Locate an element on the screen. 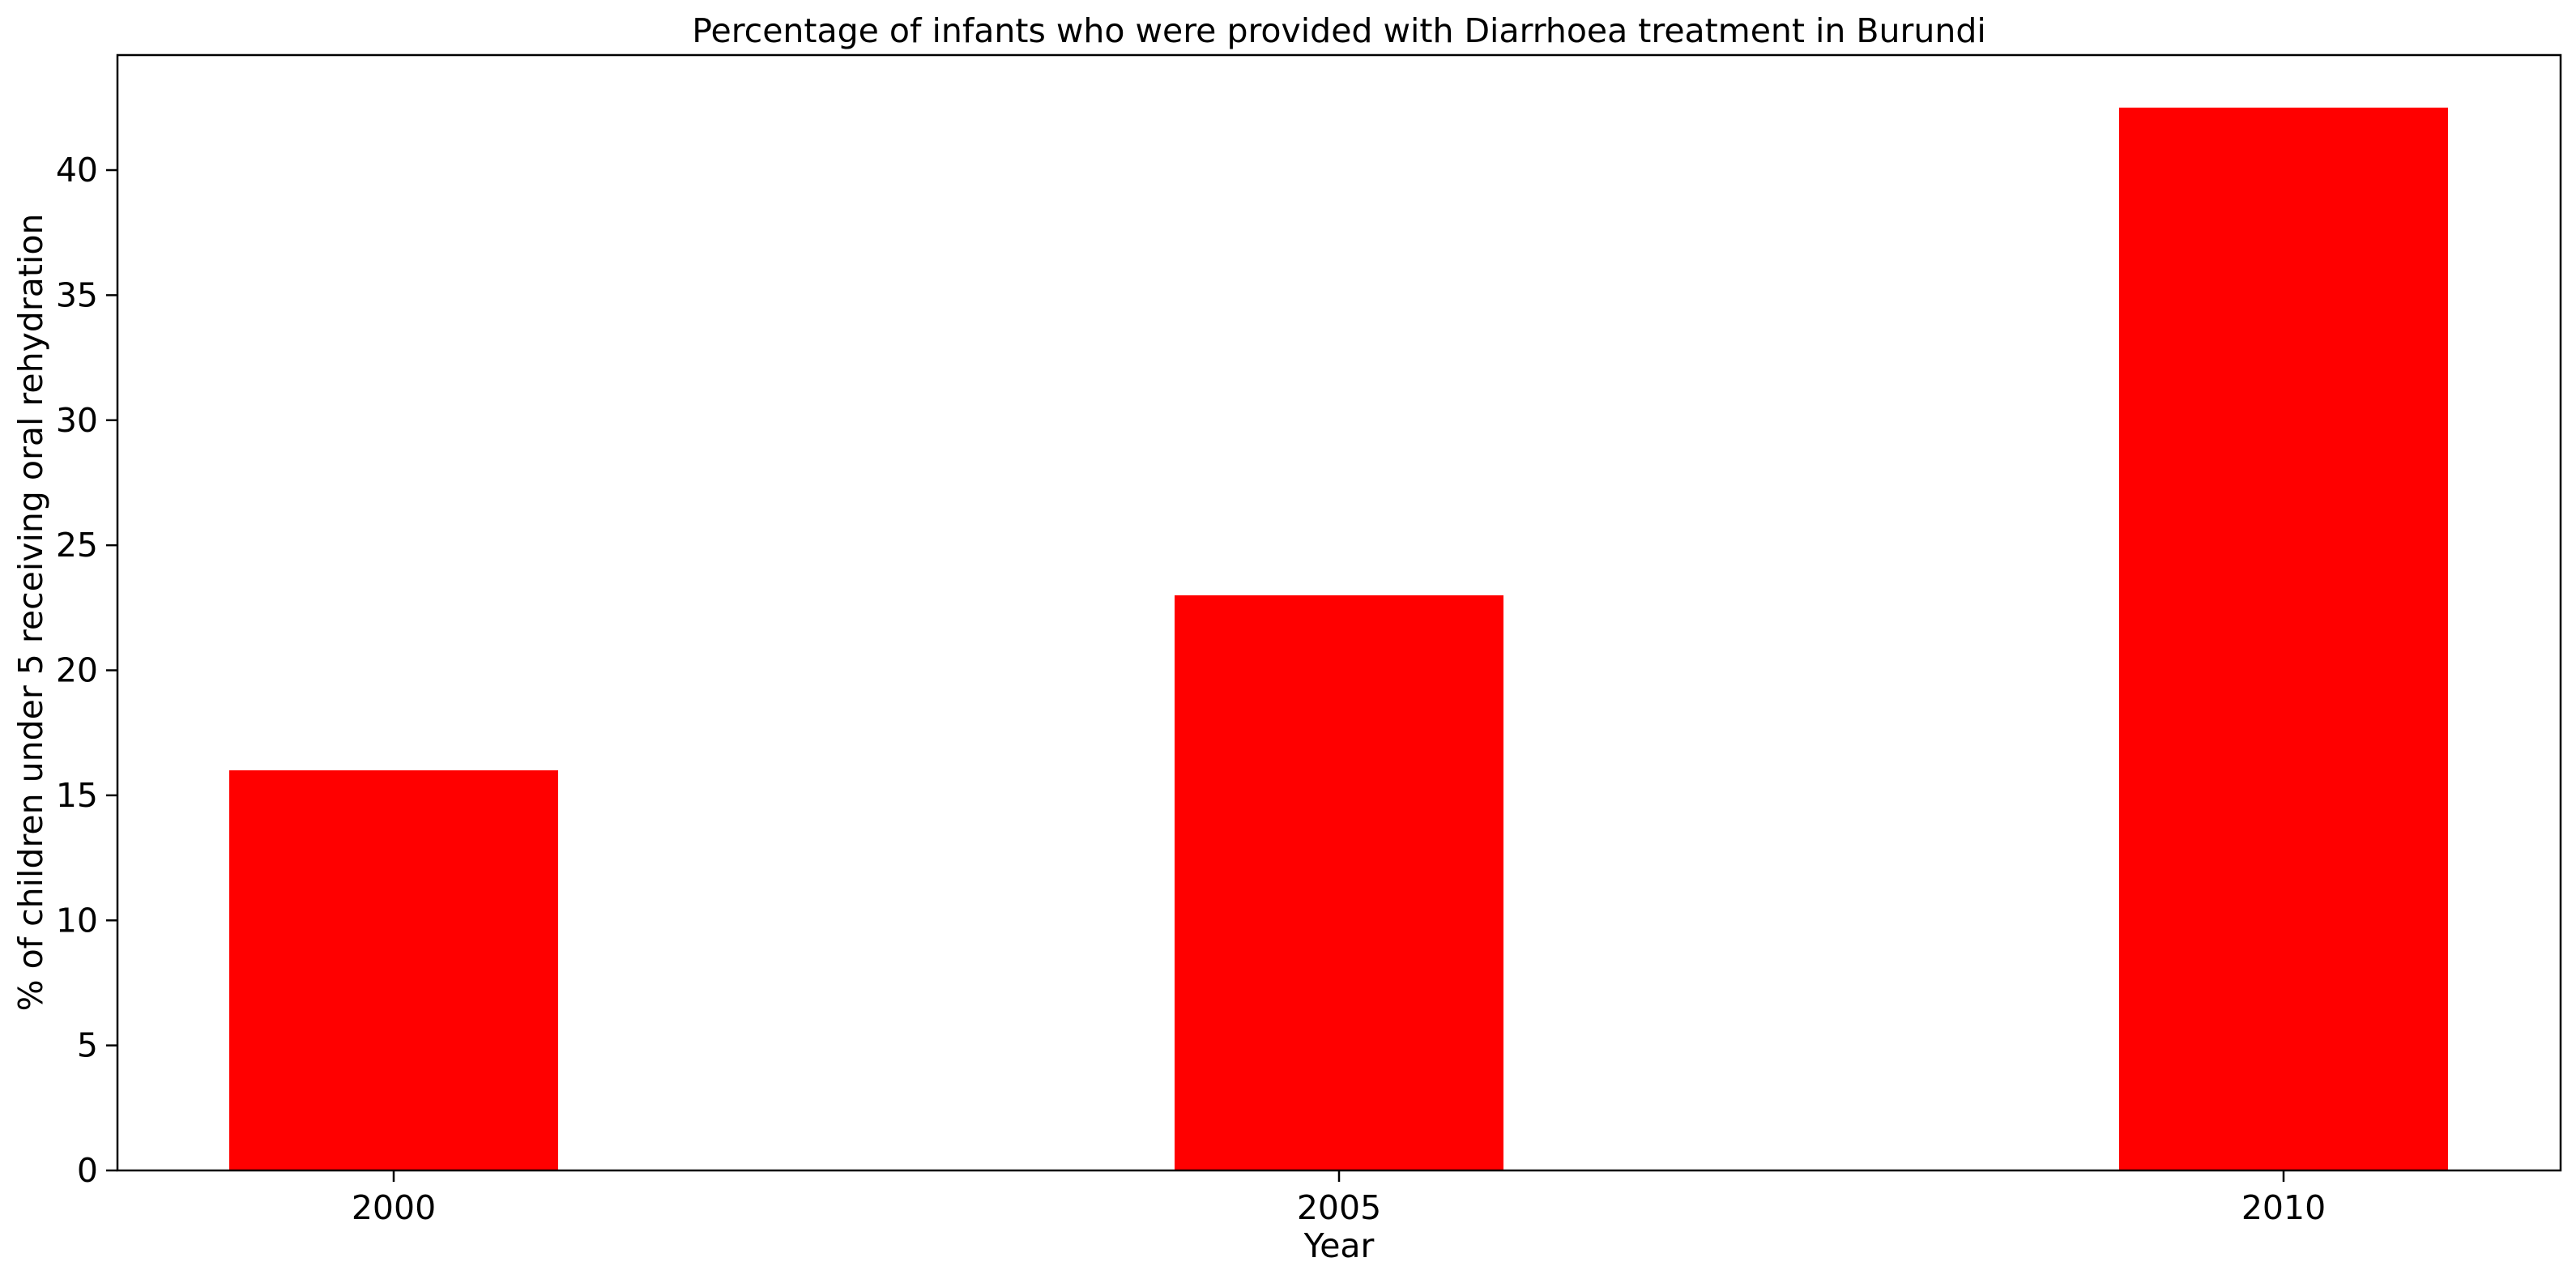  y-tick-label: 30 is located at coordinates (77, 420).